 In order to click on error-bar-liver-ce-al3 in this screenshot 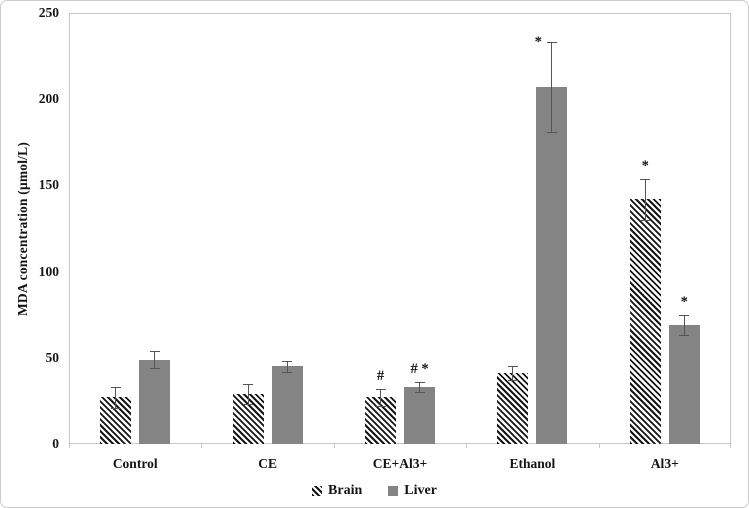, I will do `click(419, 387)`.